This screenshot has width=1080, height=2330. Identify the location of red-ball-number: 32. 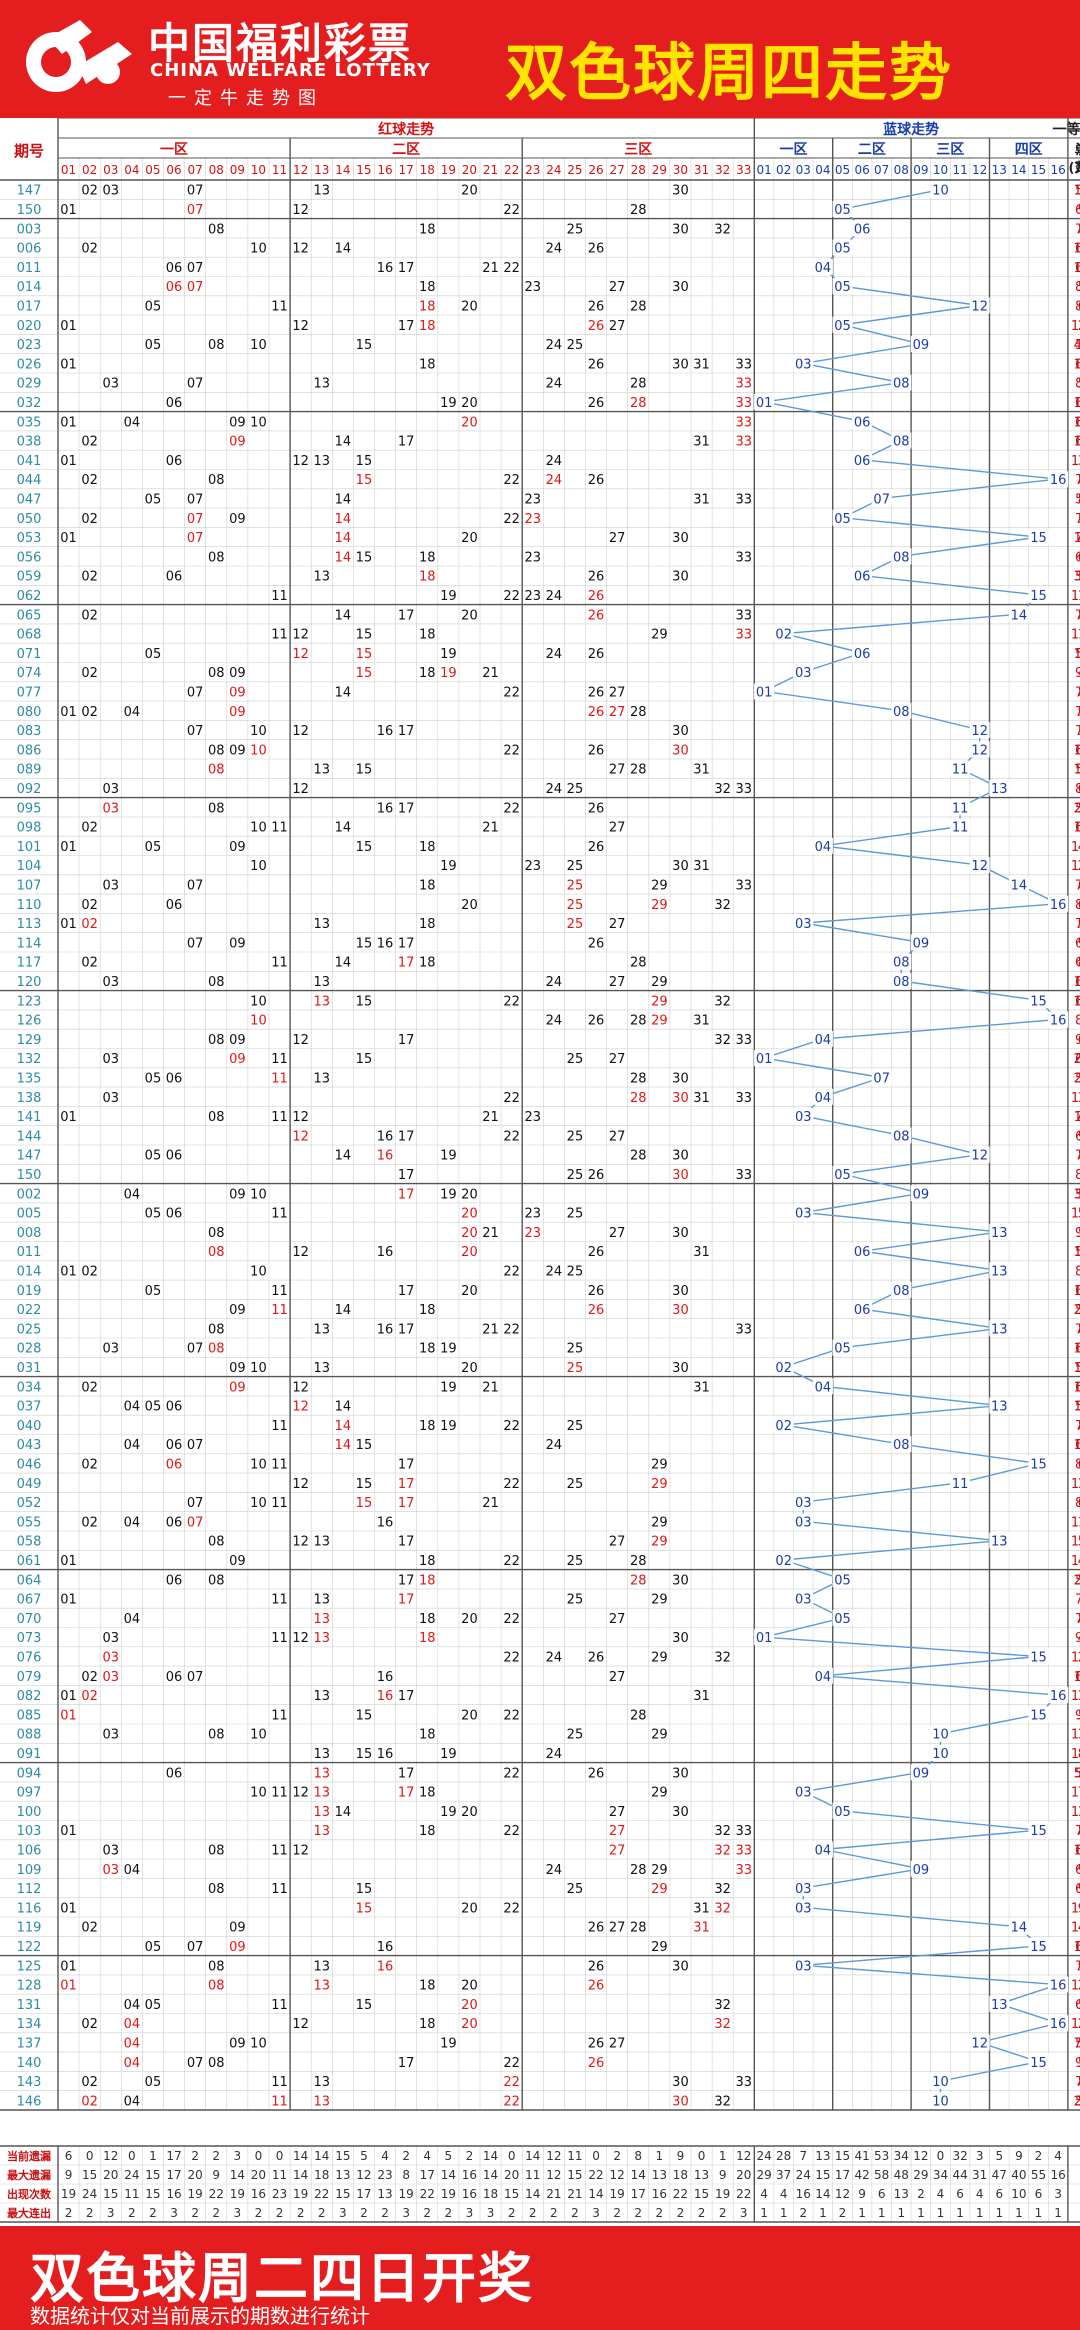
(722, 2005).